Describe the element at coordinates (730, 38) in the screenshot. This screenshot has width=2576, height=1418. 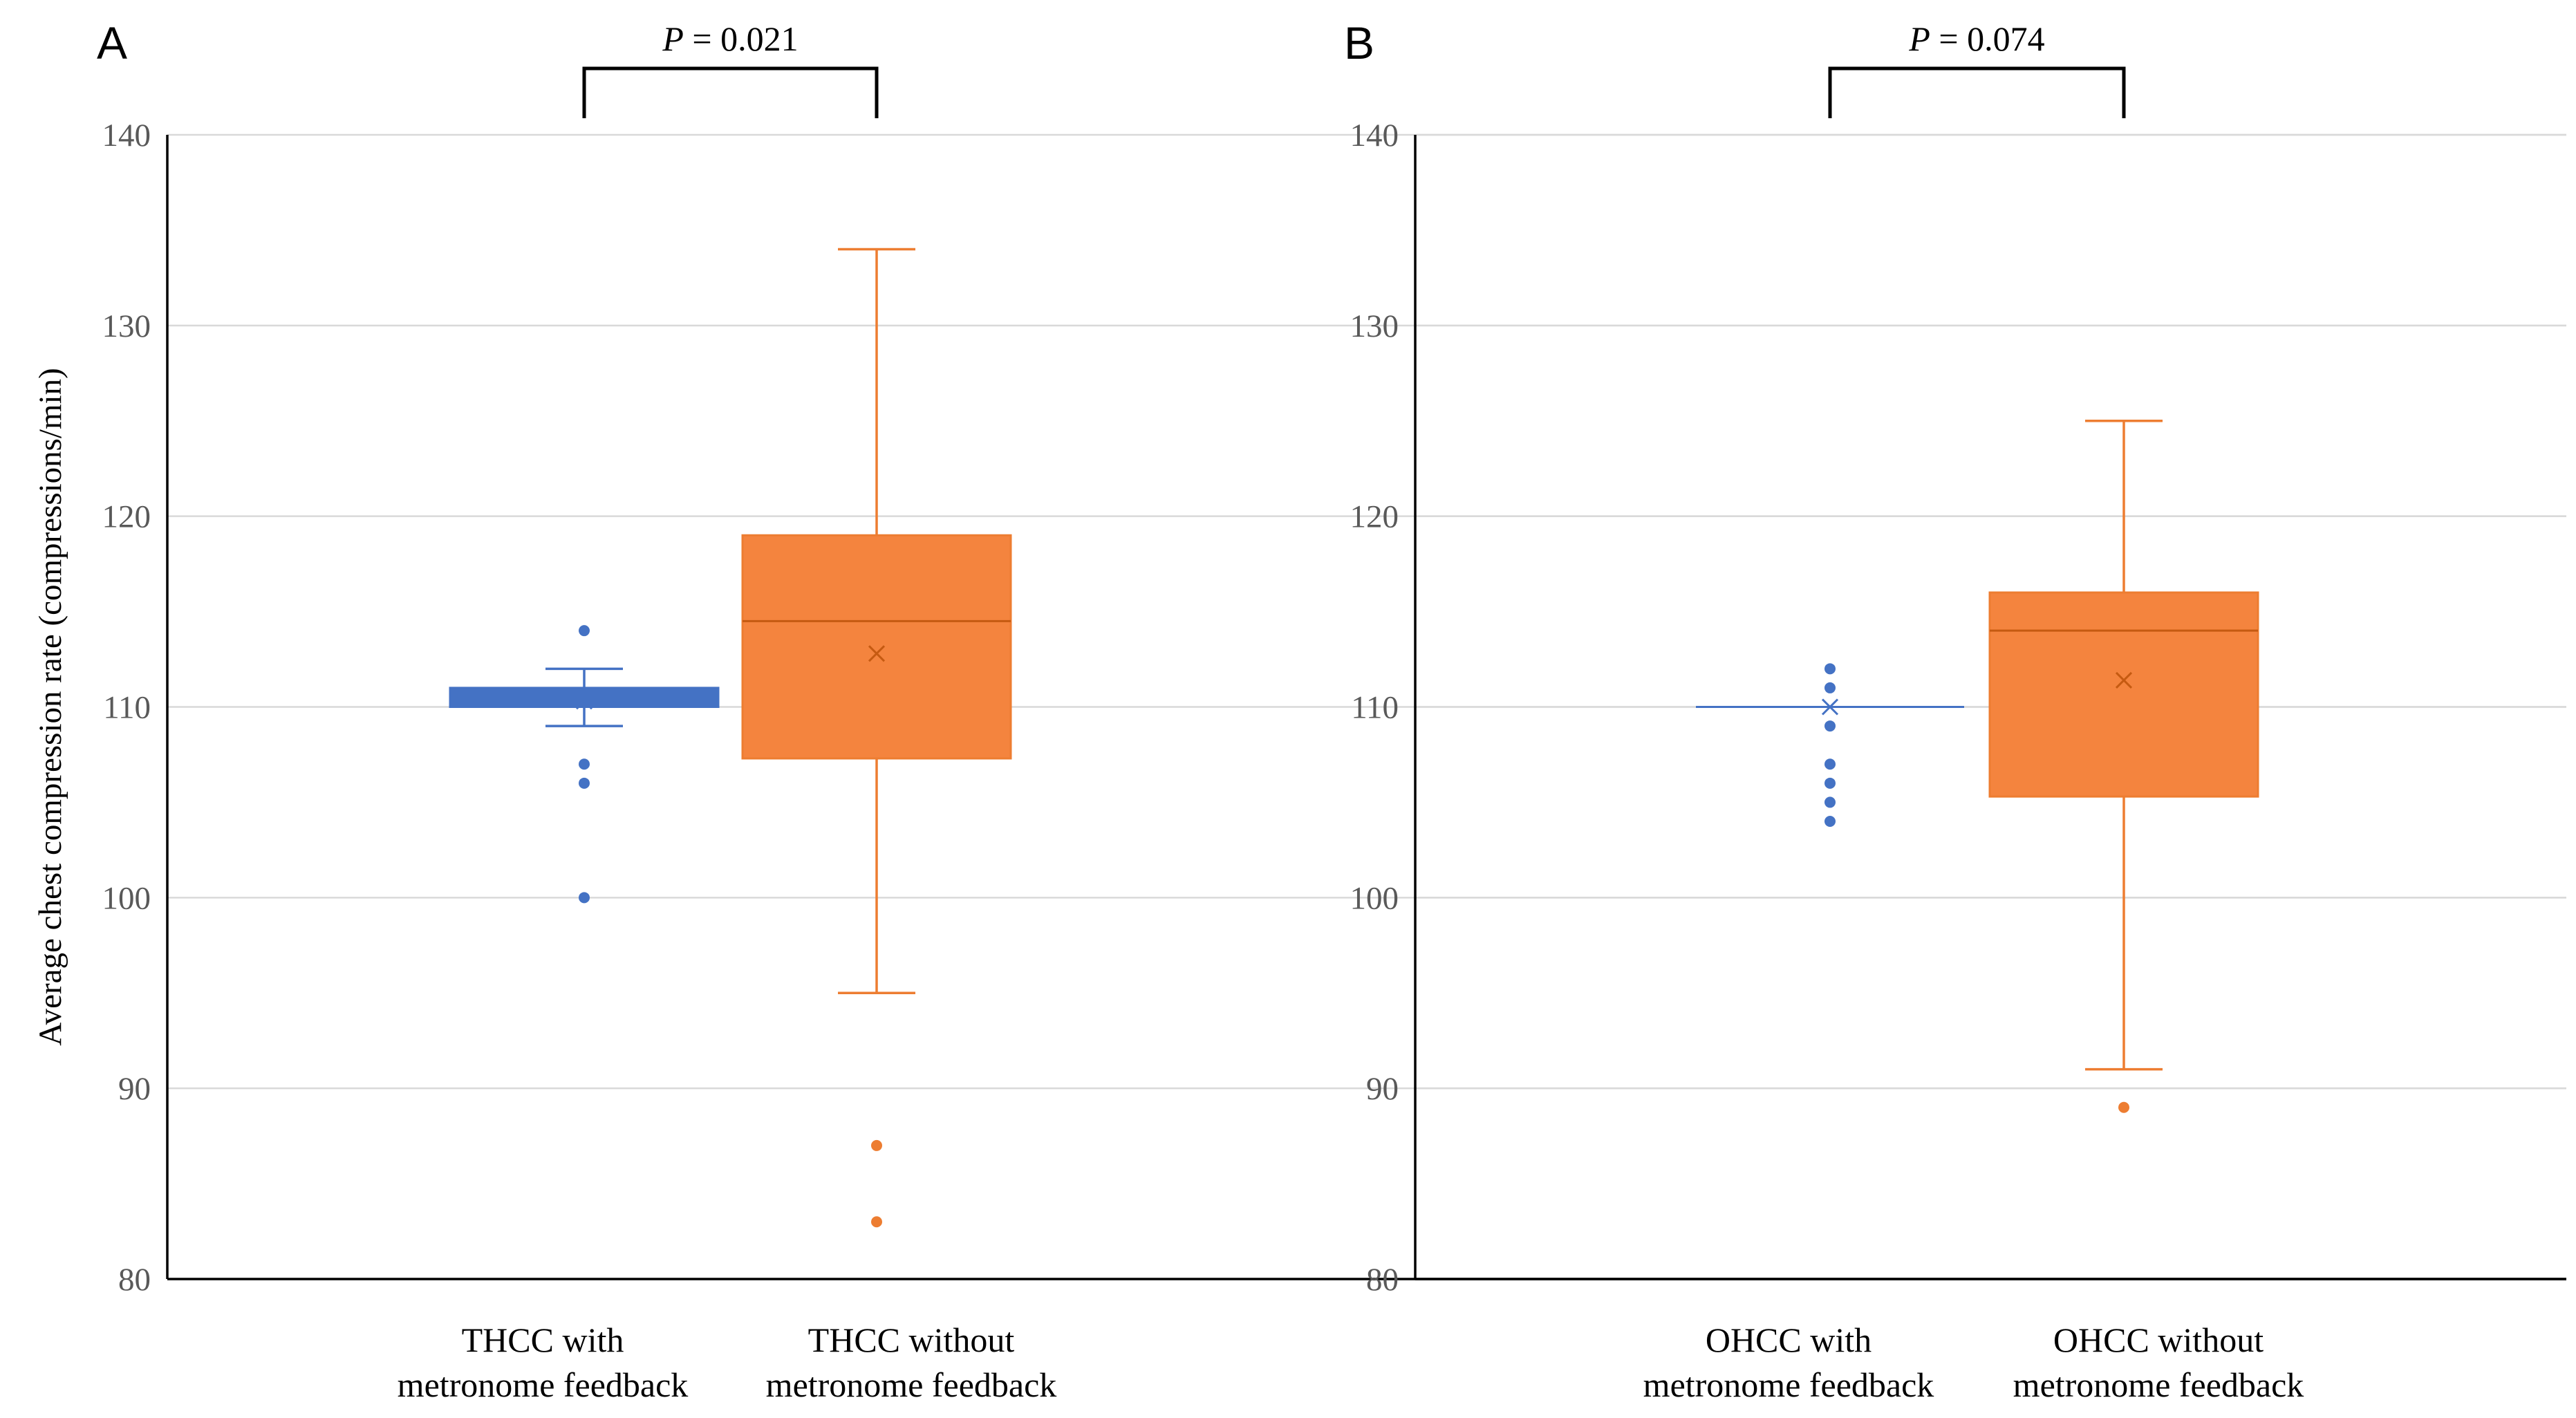
I see `p-value-label: P = 0.021` at that location.